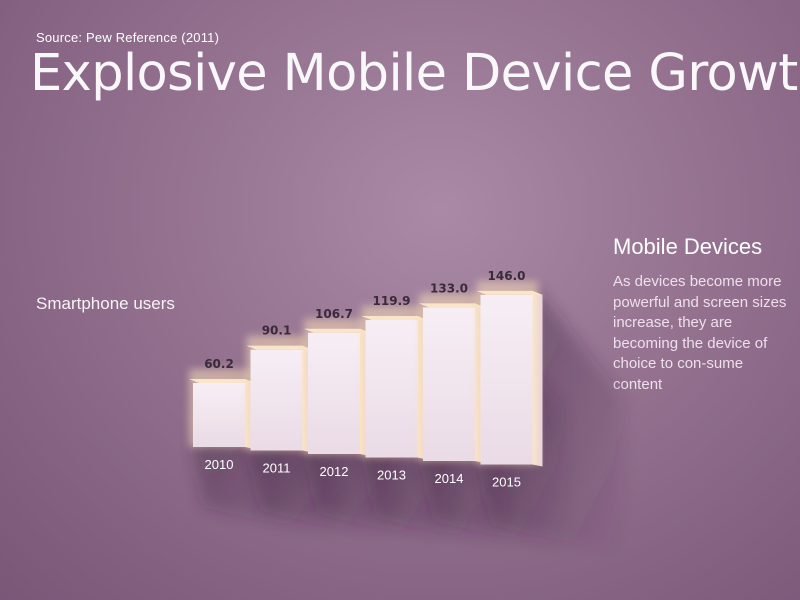  I want to click on data-label: 119.9, so click(392, 301).